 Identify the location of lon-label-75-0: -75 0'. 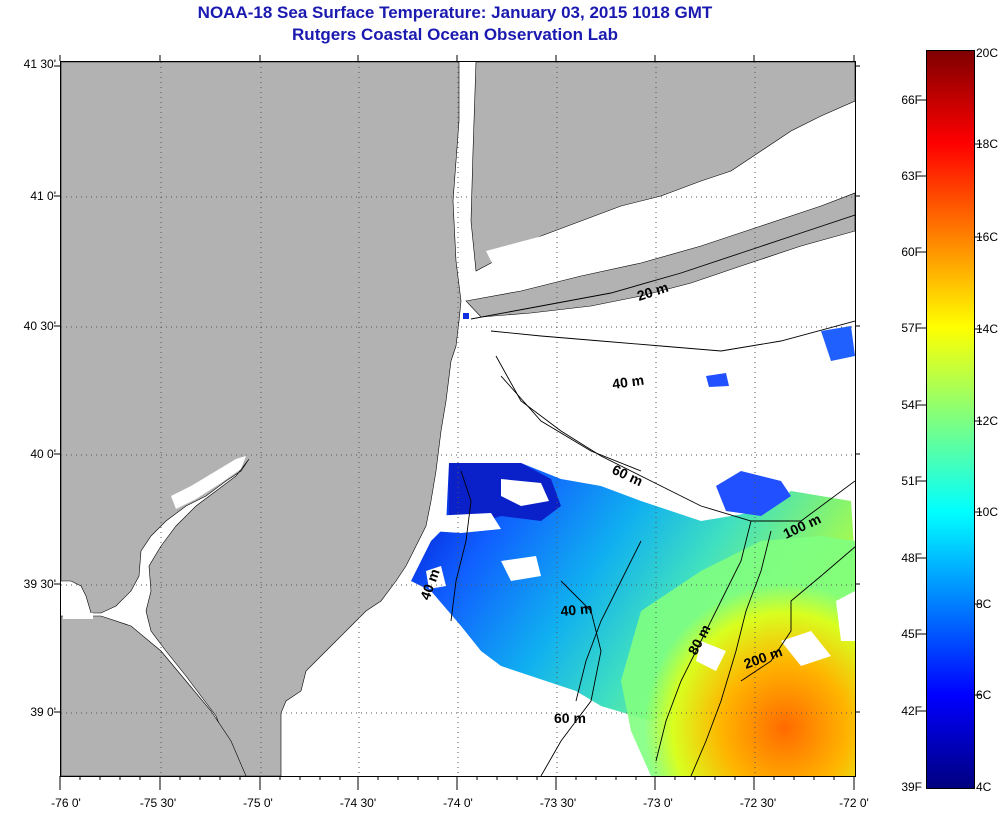
(258, 803).